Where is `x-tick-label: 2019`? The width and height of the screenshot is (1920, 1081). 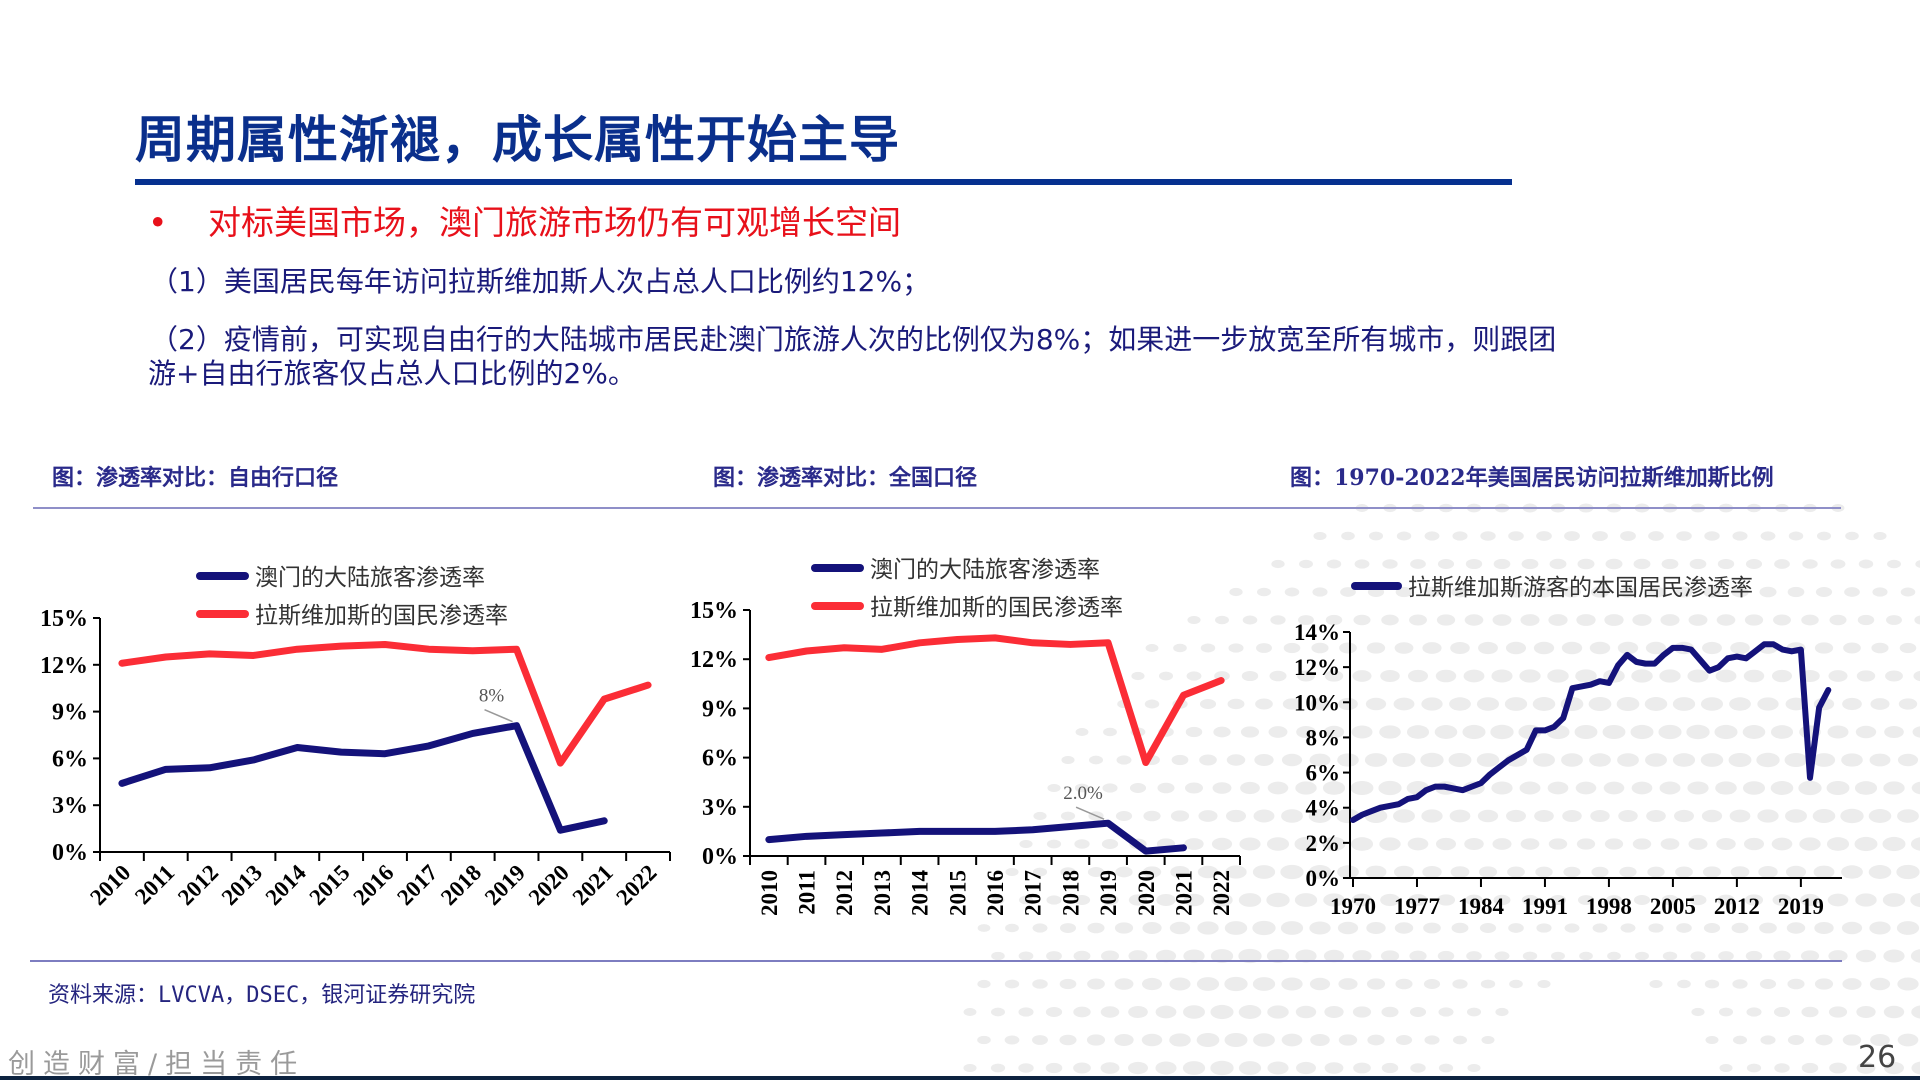 x-tick-label: 2019 is located at coordinates (1801, 906).